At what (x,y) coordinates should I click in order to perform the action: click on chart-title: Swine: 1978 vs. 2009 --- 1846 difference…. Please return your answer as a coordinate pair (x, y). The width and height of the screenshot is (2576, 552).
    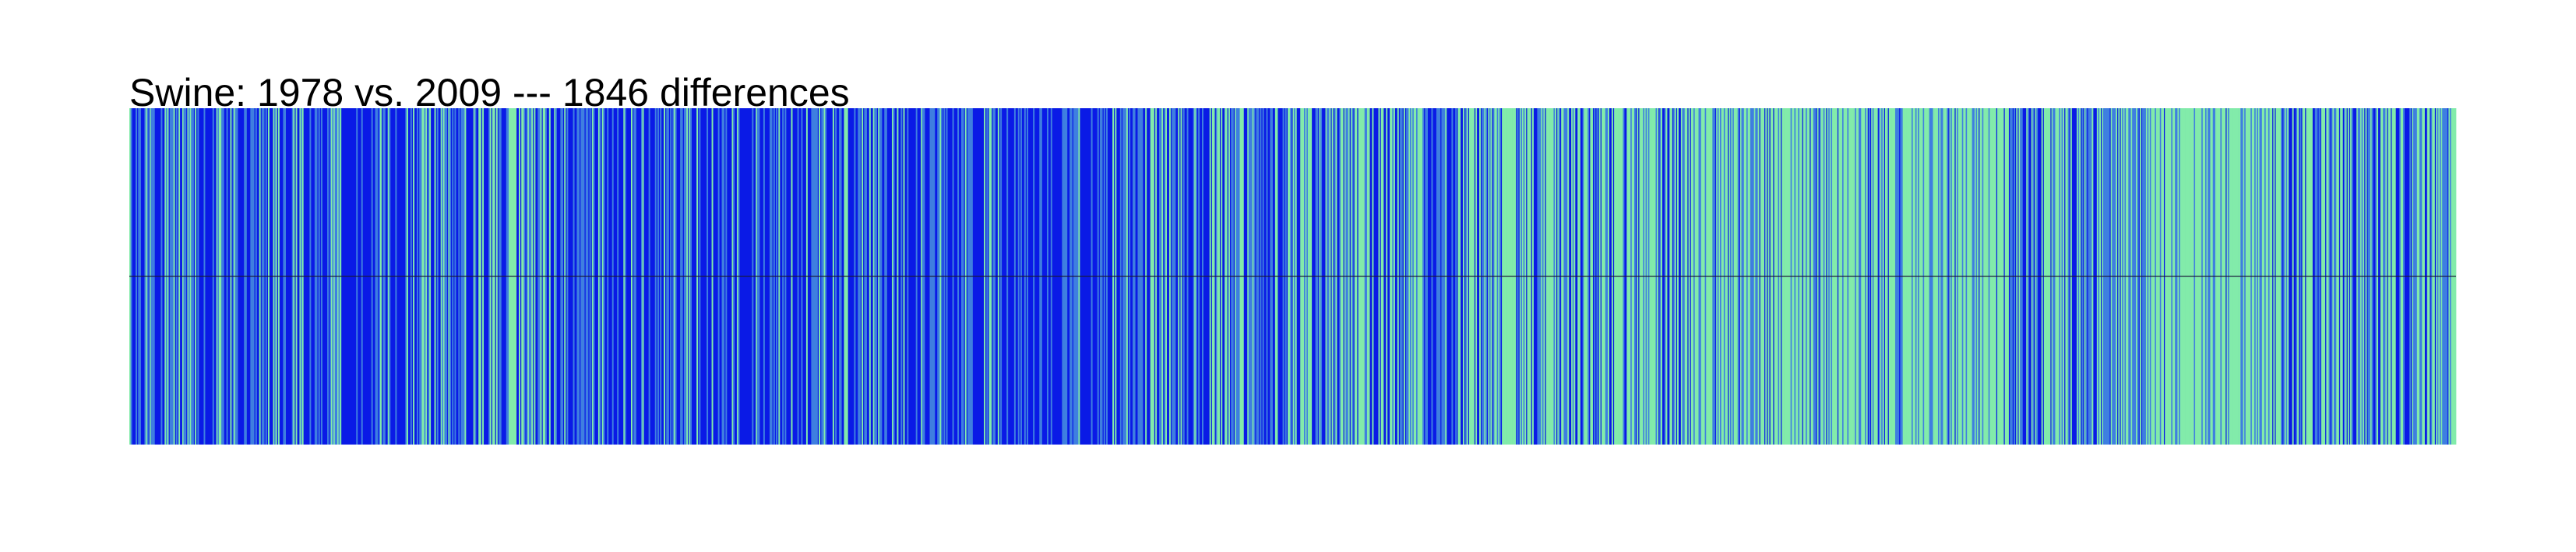
    Looking at the image, I should click on (490, 92).